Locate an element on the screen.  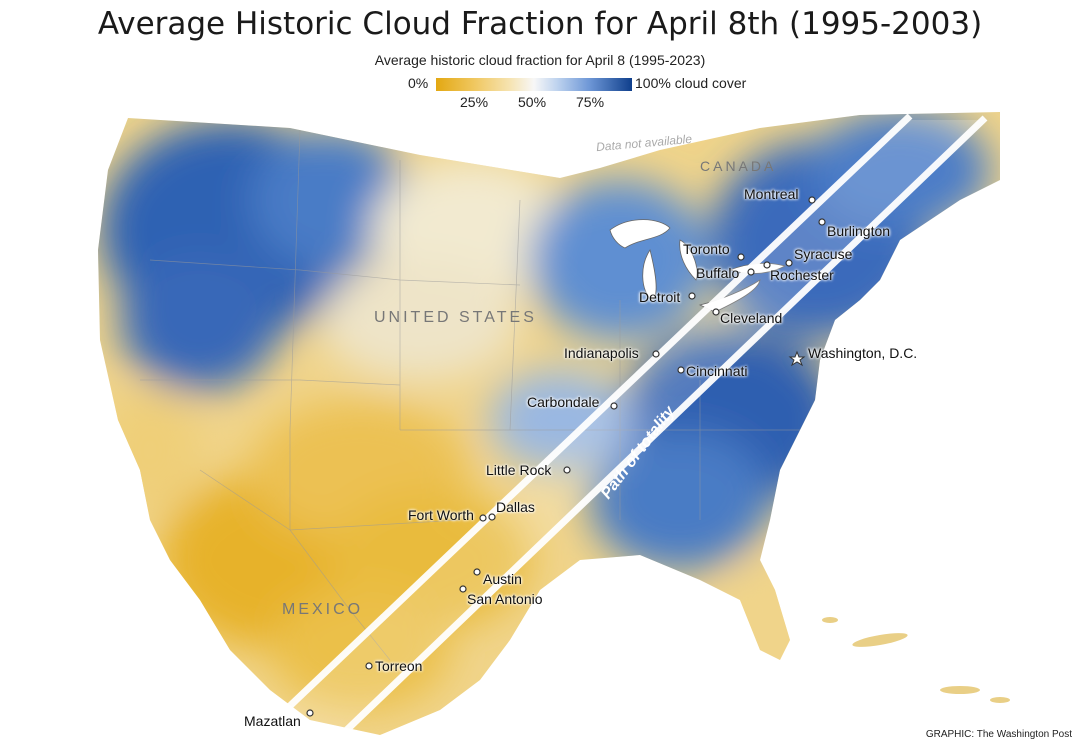
country-label-us: UNITED STATES is located at coordinates (455, 317).